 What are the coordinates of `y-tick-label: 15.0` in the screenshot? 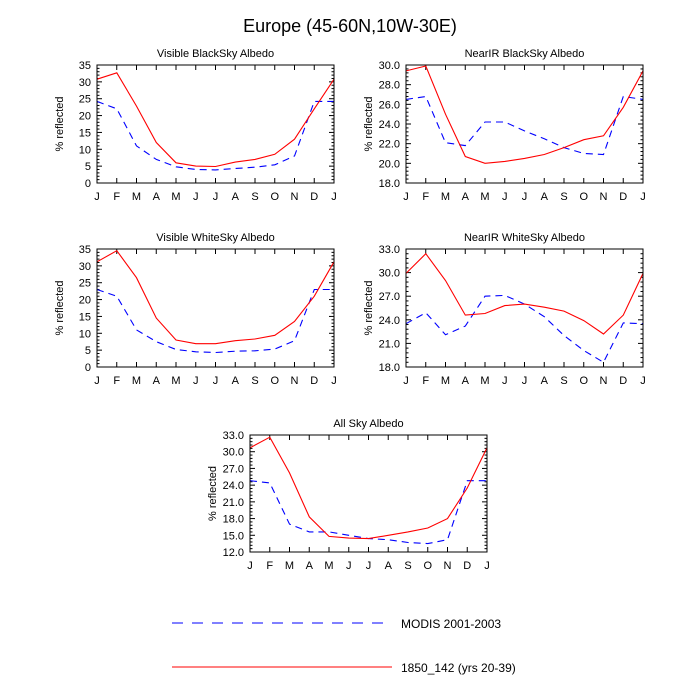 It's located at (233, 536).